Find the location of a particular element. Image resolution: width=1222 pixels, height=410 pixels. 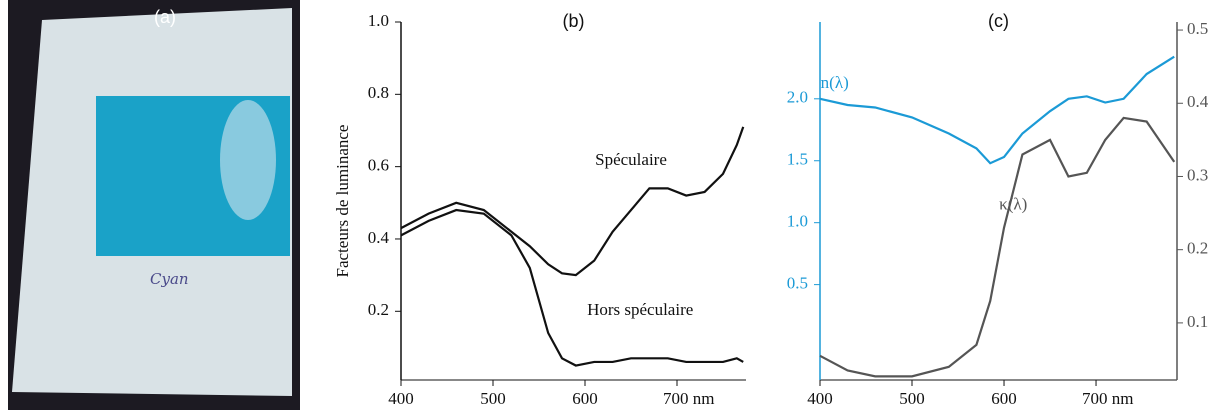

panel-label: (a) is located at coordinates (165, 17).